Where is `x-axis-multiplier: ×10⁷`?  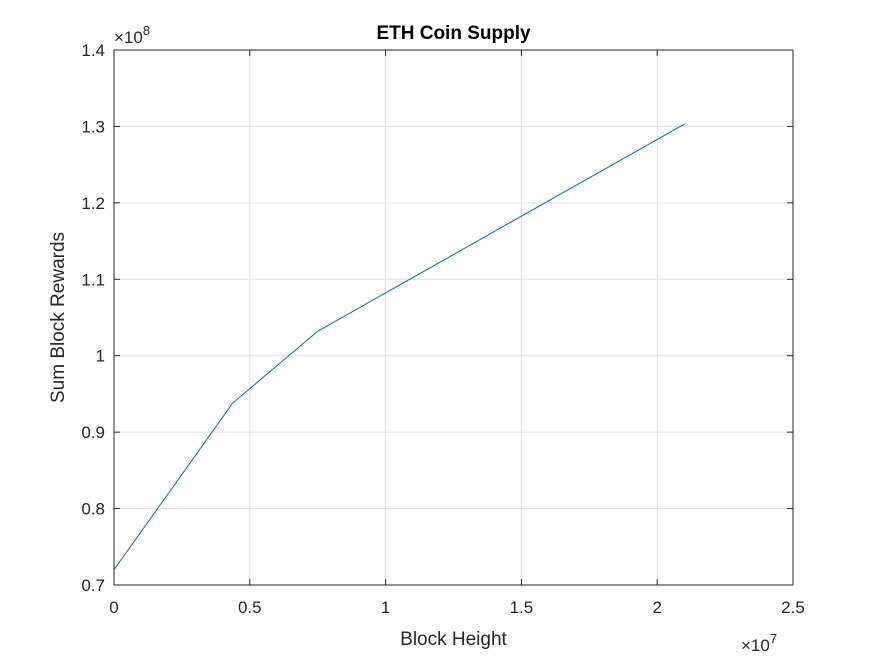
x-axis-multiplier: ×10⁷ is located at coordinates (759, 643).